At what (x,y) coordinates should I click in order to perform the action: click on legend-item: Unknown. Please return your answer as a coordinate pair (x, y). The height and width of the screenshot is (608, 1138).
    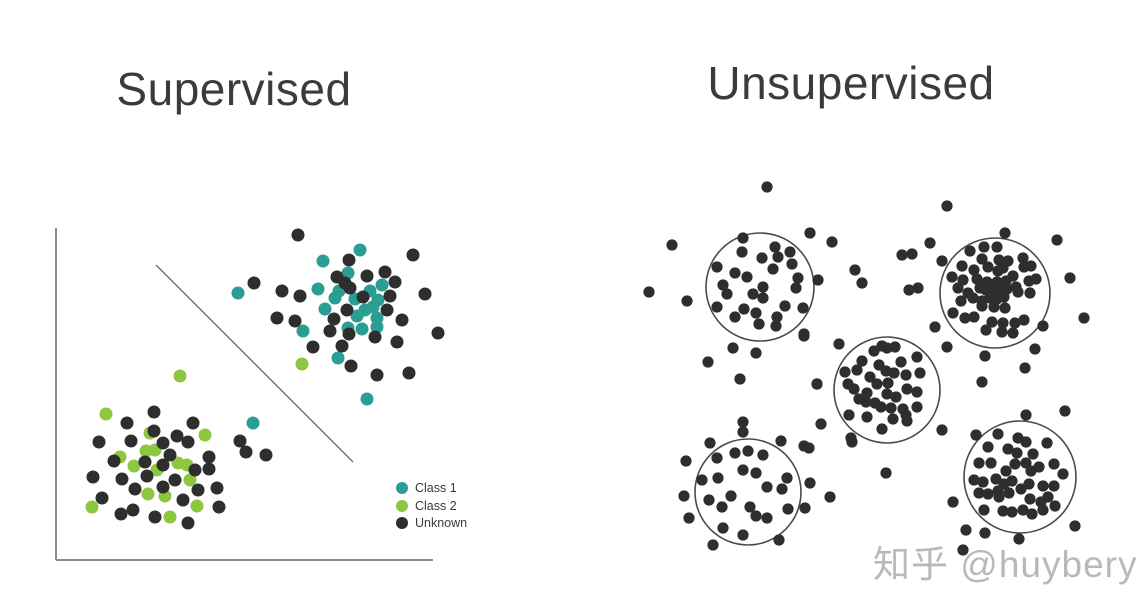
    Looking at the image, I should click on (431, 523).